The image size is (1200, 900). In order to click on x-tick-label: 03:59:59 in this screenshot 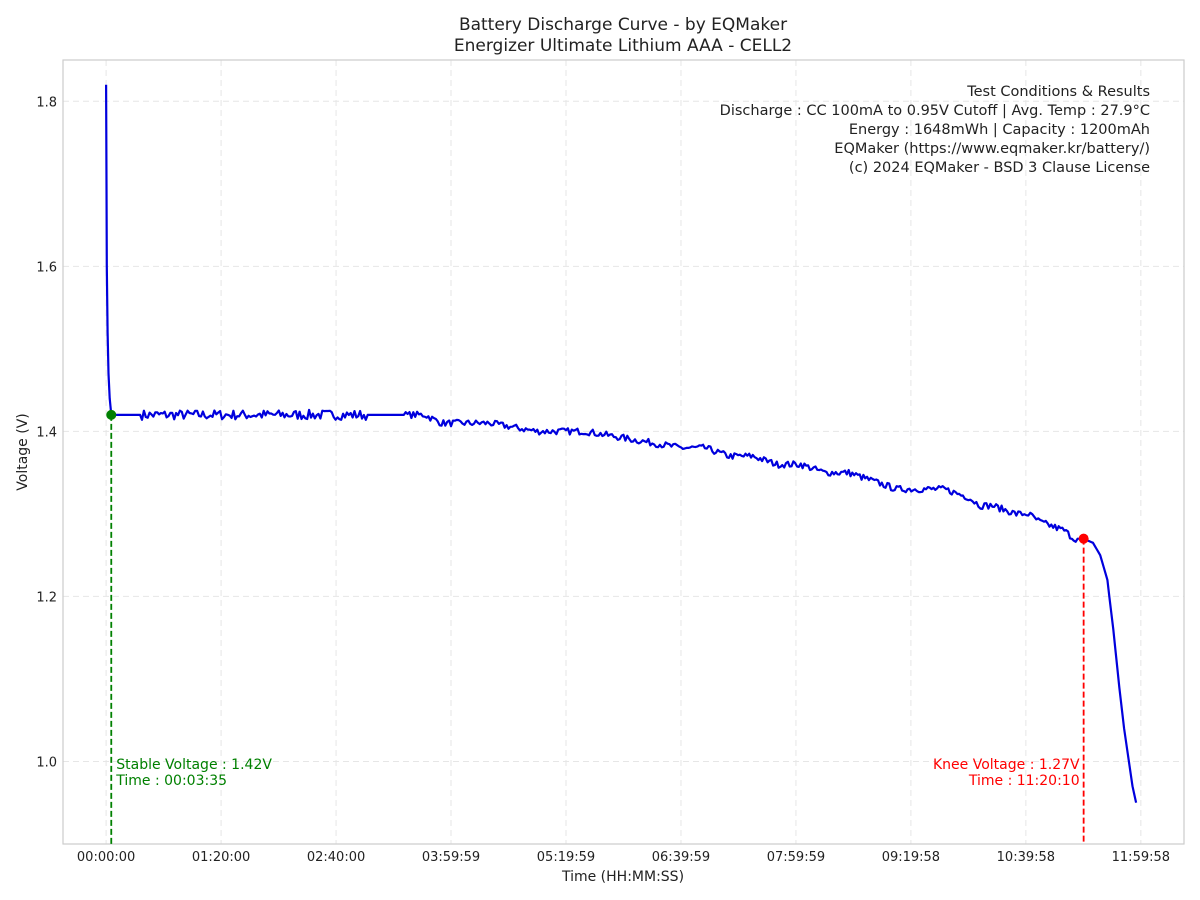, I will do `click(451, 857)`.